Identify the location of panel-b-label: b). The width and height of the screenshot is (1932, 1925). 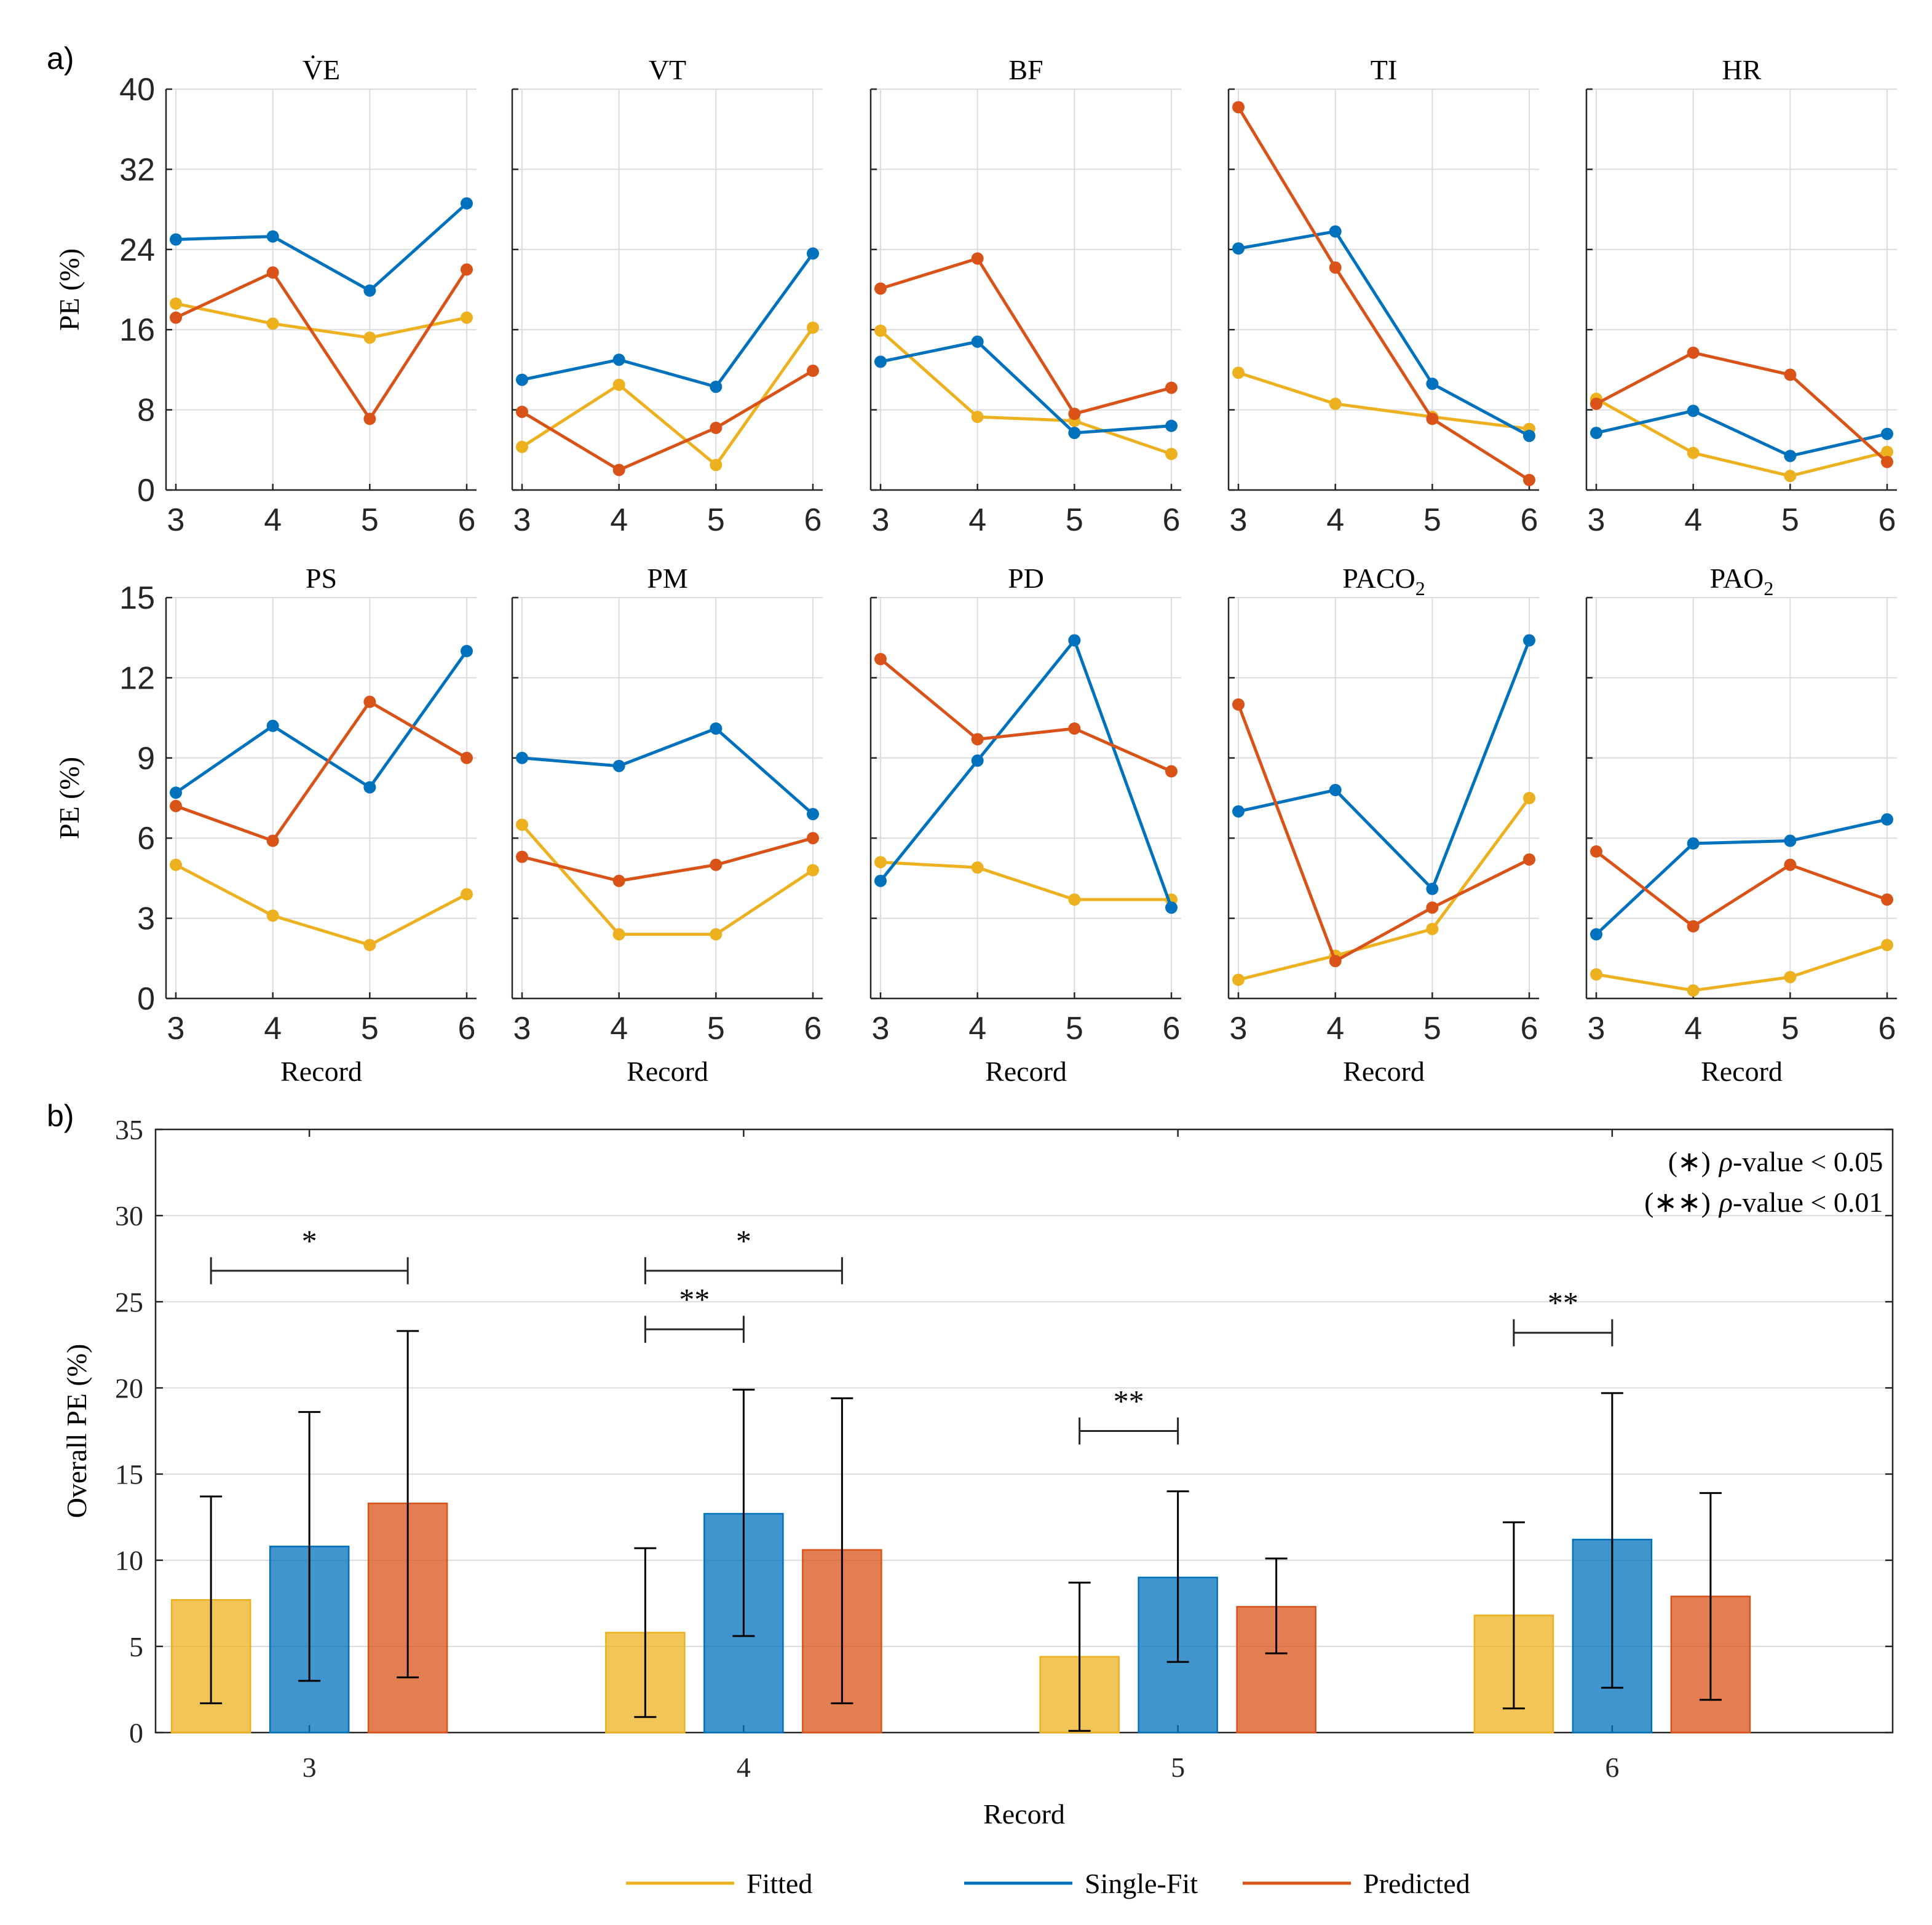
(60, 1116).